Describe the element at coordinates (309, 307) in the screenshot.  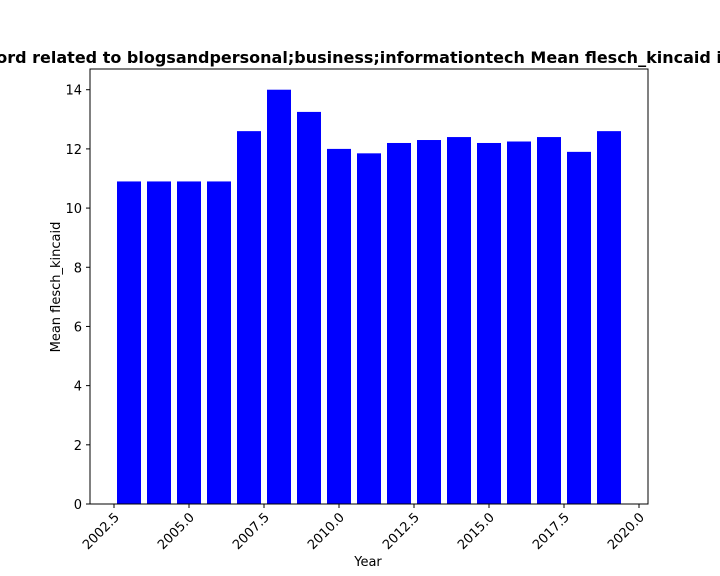
I see `bar-2009` at that location.